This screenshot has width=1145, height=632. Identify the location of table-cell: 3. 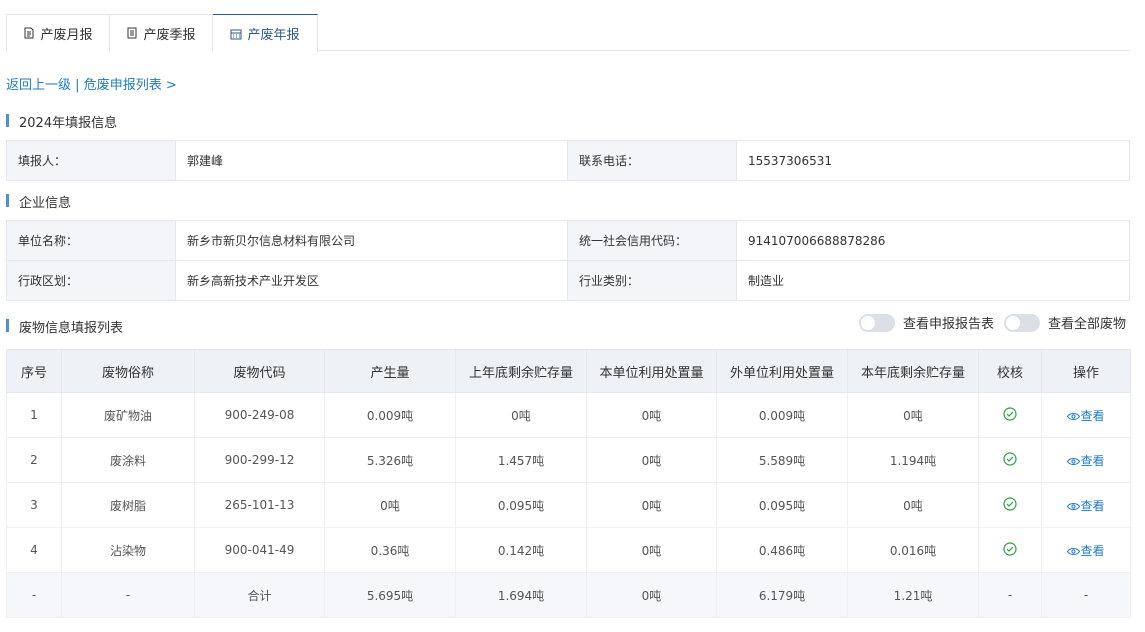
(34, 505).